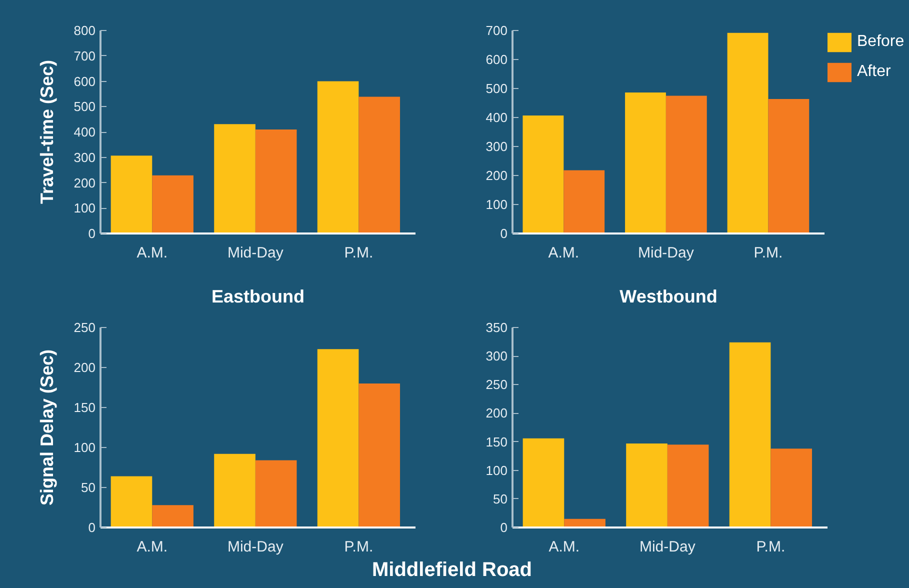 This screenshot has width=909, height=588. What do you see at coordinates (46, 427) in the screenshot?
I see `y-axis-title: Signal Delay (Sec)` at bounding box center [46, 427].